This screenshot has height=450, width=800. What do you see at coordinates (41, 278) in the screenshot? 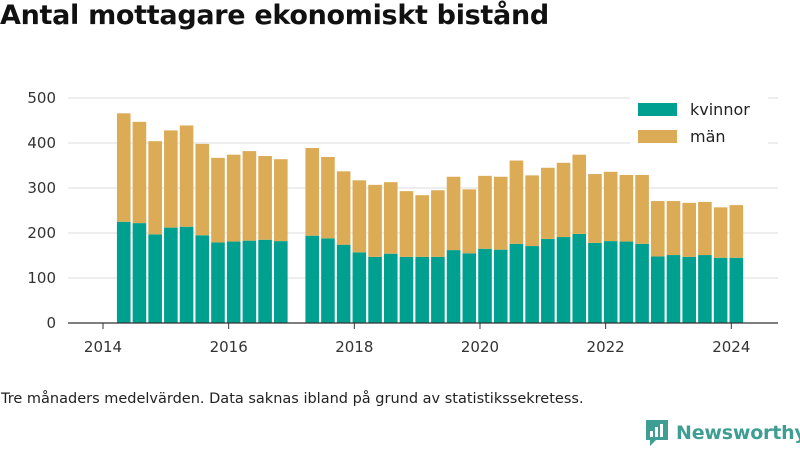
I see `y-tick-label: 100` at bounding box center [41, 278].